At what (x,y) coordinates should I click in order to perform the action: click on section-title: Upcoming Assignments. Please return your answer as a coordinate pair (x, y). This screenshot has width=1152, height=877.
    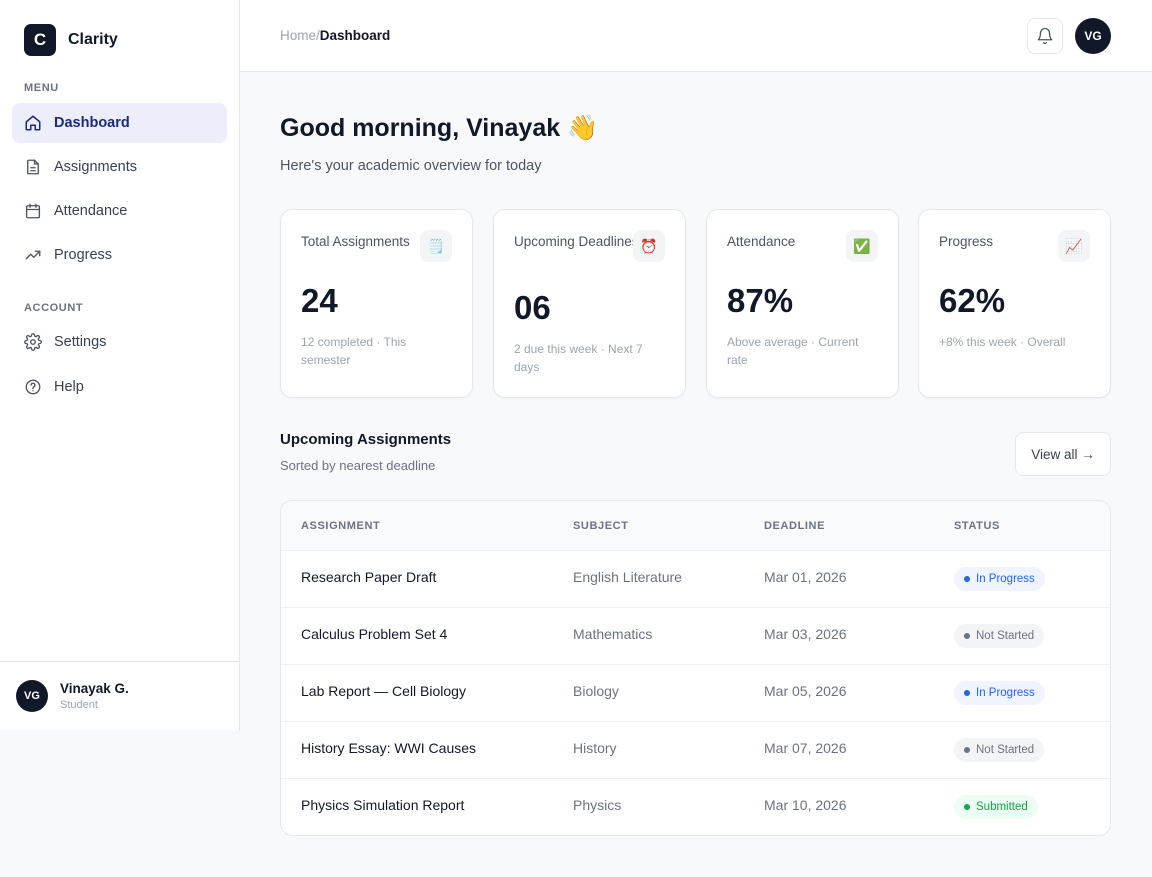
    Looking at the image, I should click on (366, 439).